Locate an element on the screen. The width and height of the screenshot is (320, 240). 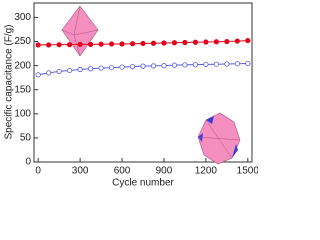
octahedron-top is located at coordinates (80, 31).